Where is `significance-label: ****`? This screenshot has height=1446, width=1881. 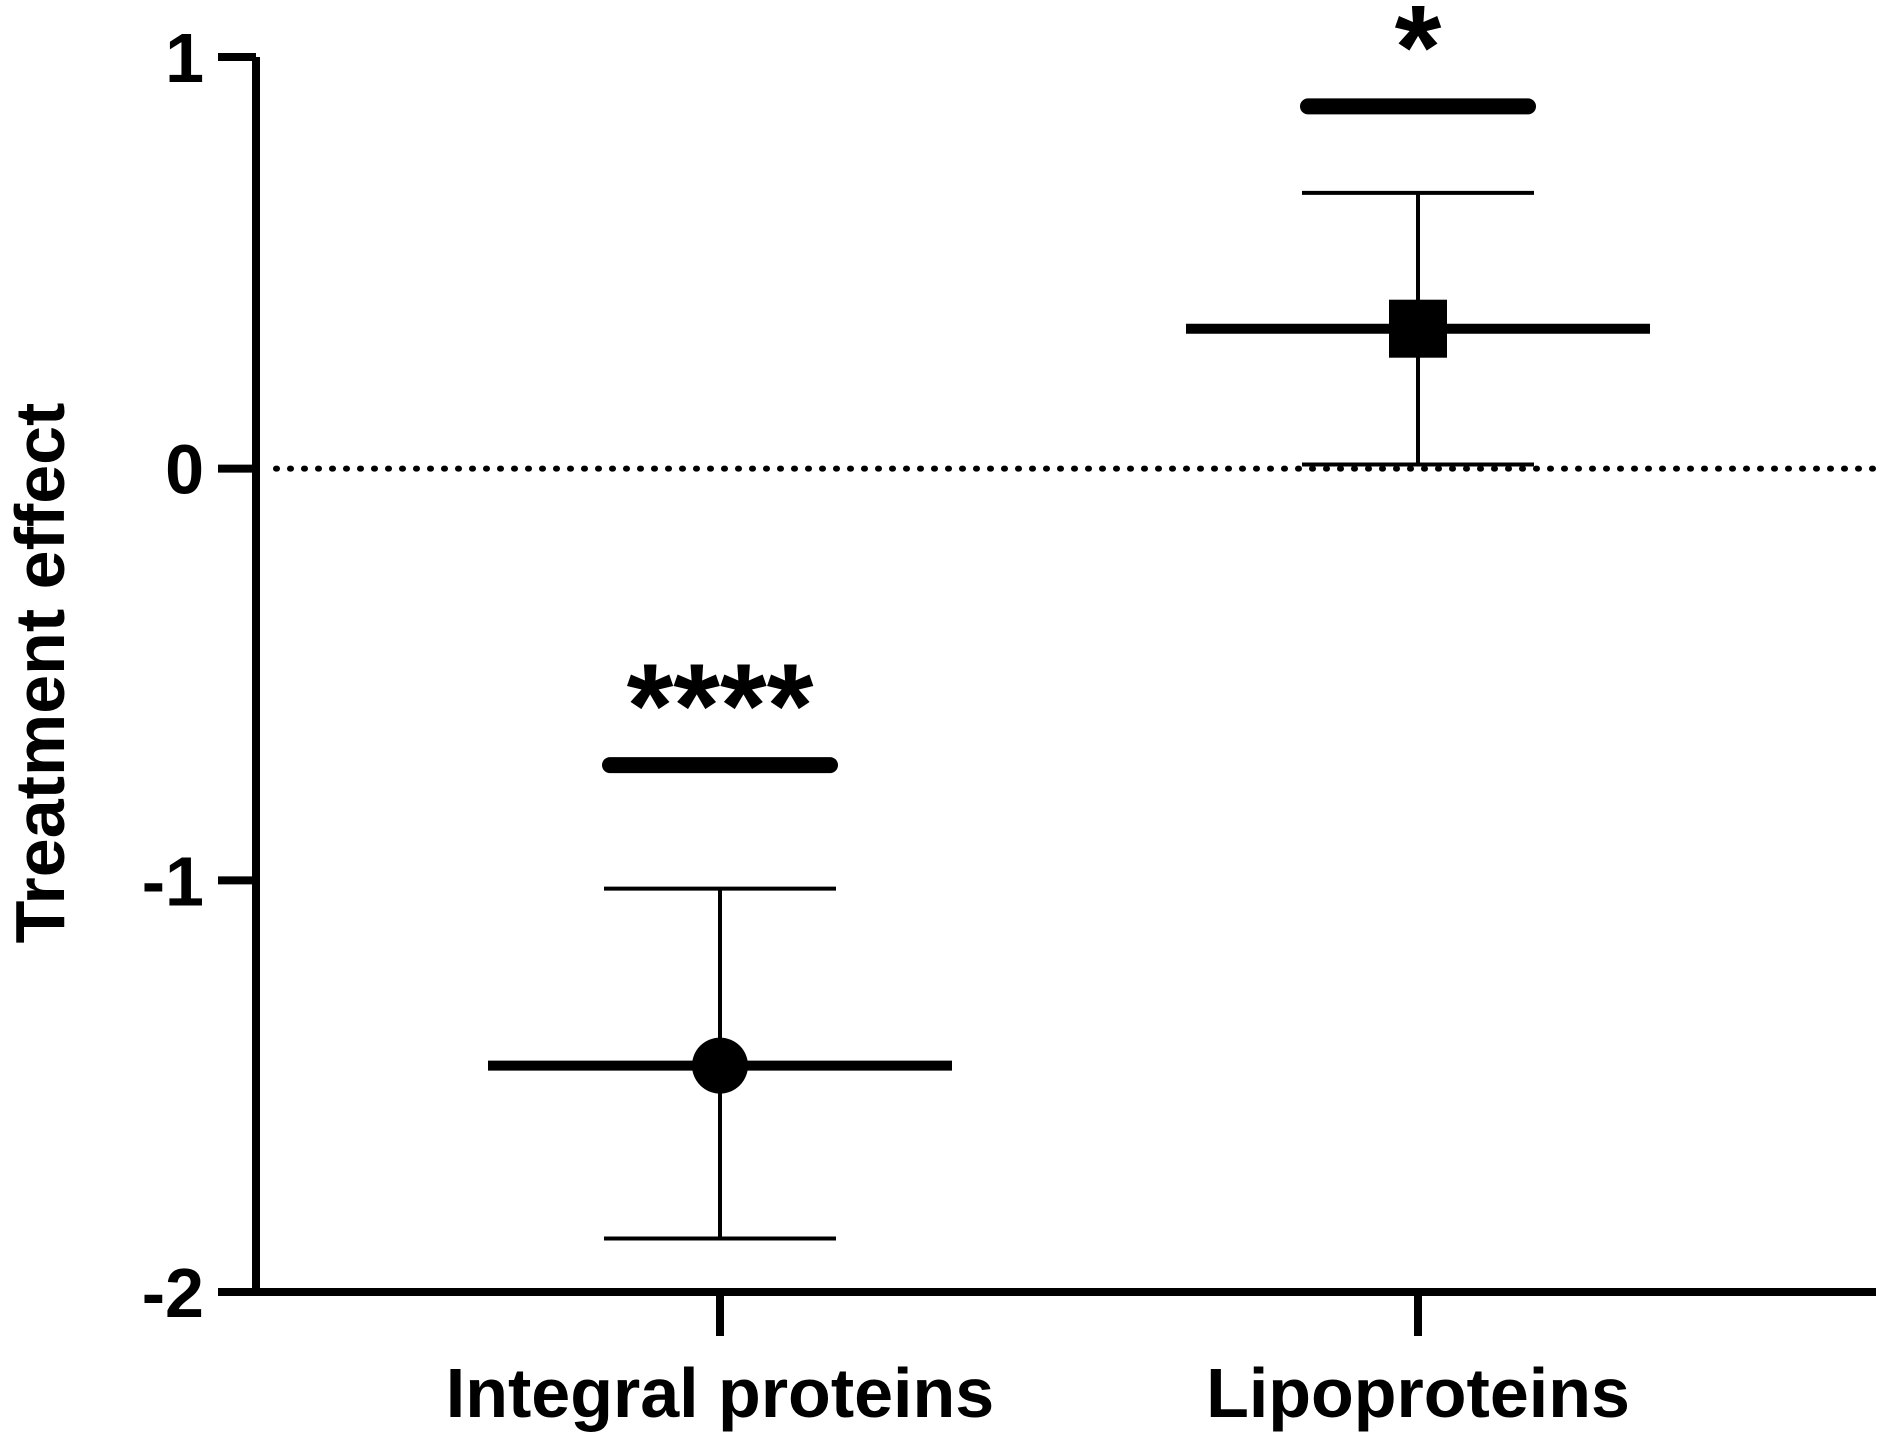
significance-label: **** is located at coordinates (720, 706).